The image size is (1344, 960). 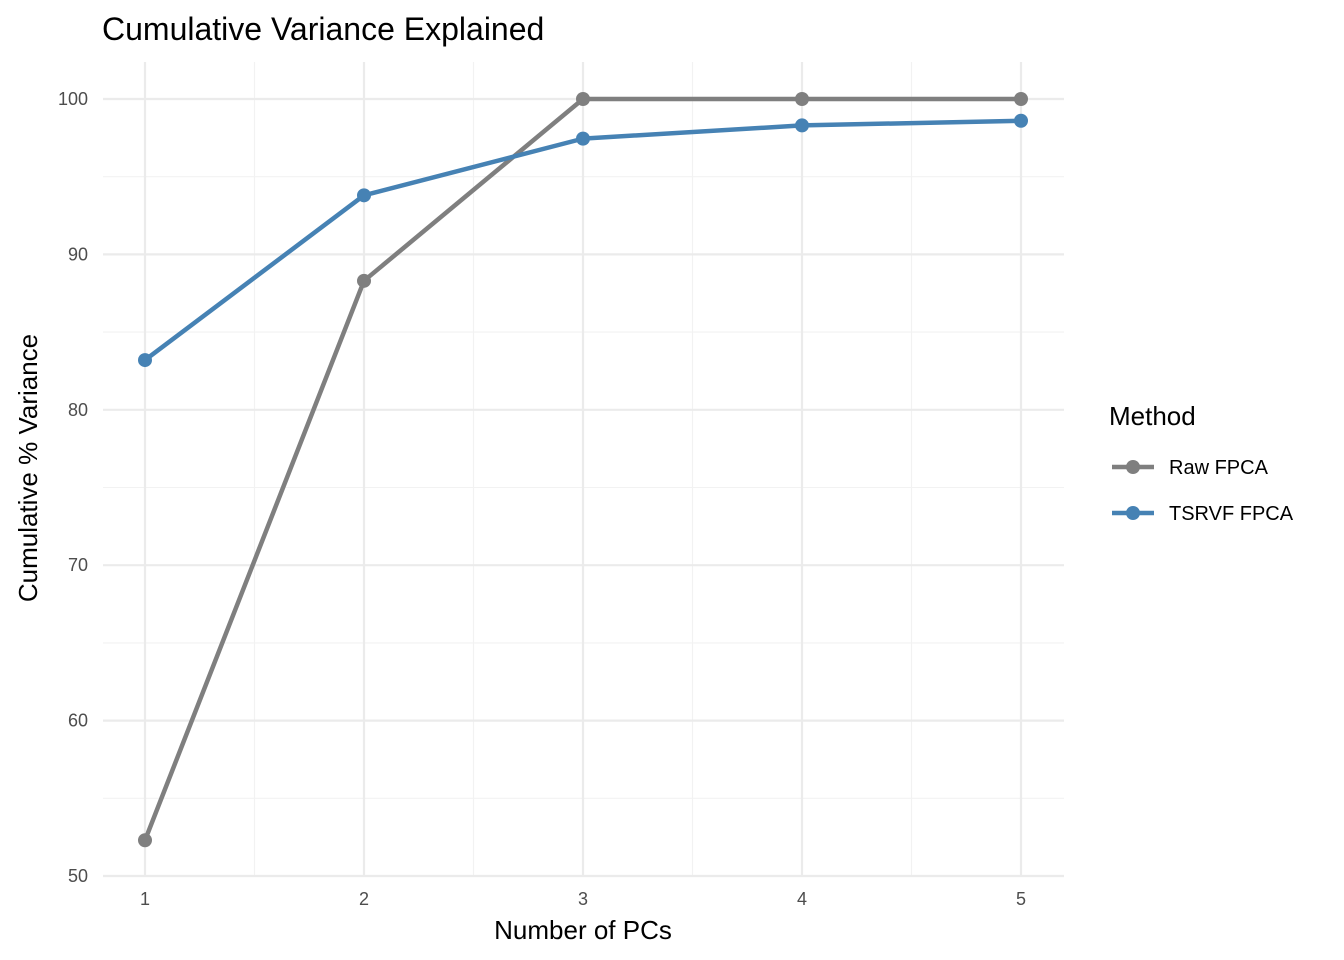 What do you see at coordinates (364, 899) in the screenshot?
I see `x-tick-label: 2` at bounding box center [364, 899].